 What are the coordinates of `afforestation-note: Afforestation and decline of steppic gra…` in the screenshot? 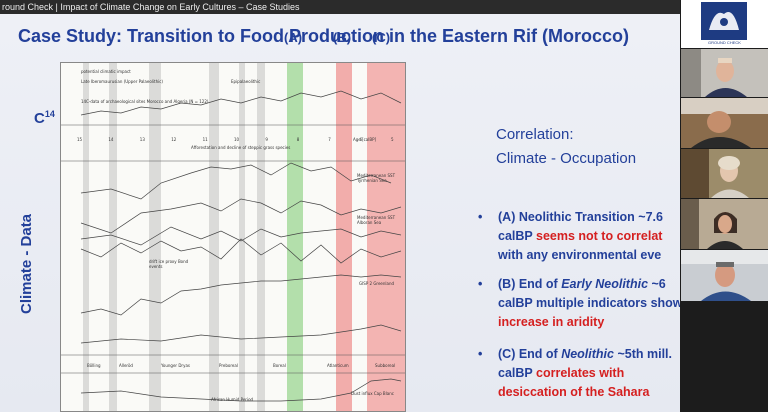 It's located at (241, 147).